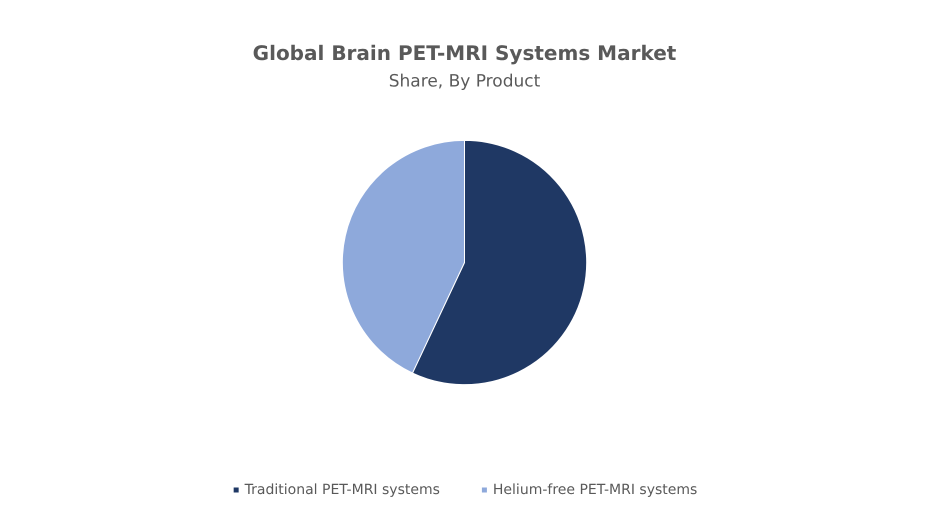 This screenshot has height=525, width=929. I want to click on legend-label: Helium-free PET-MRI systems, so click(595, 490).